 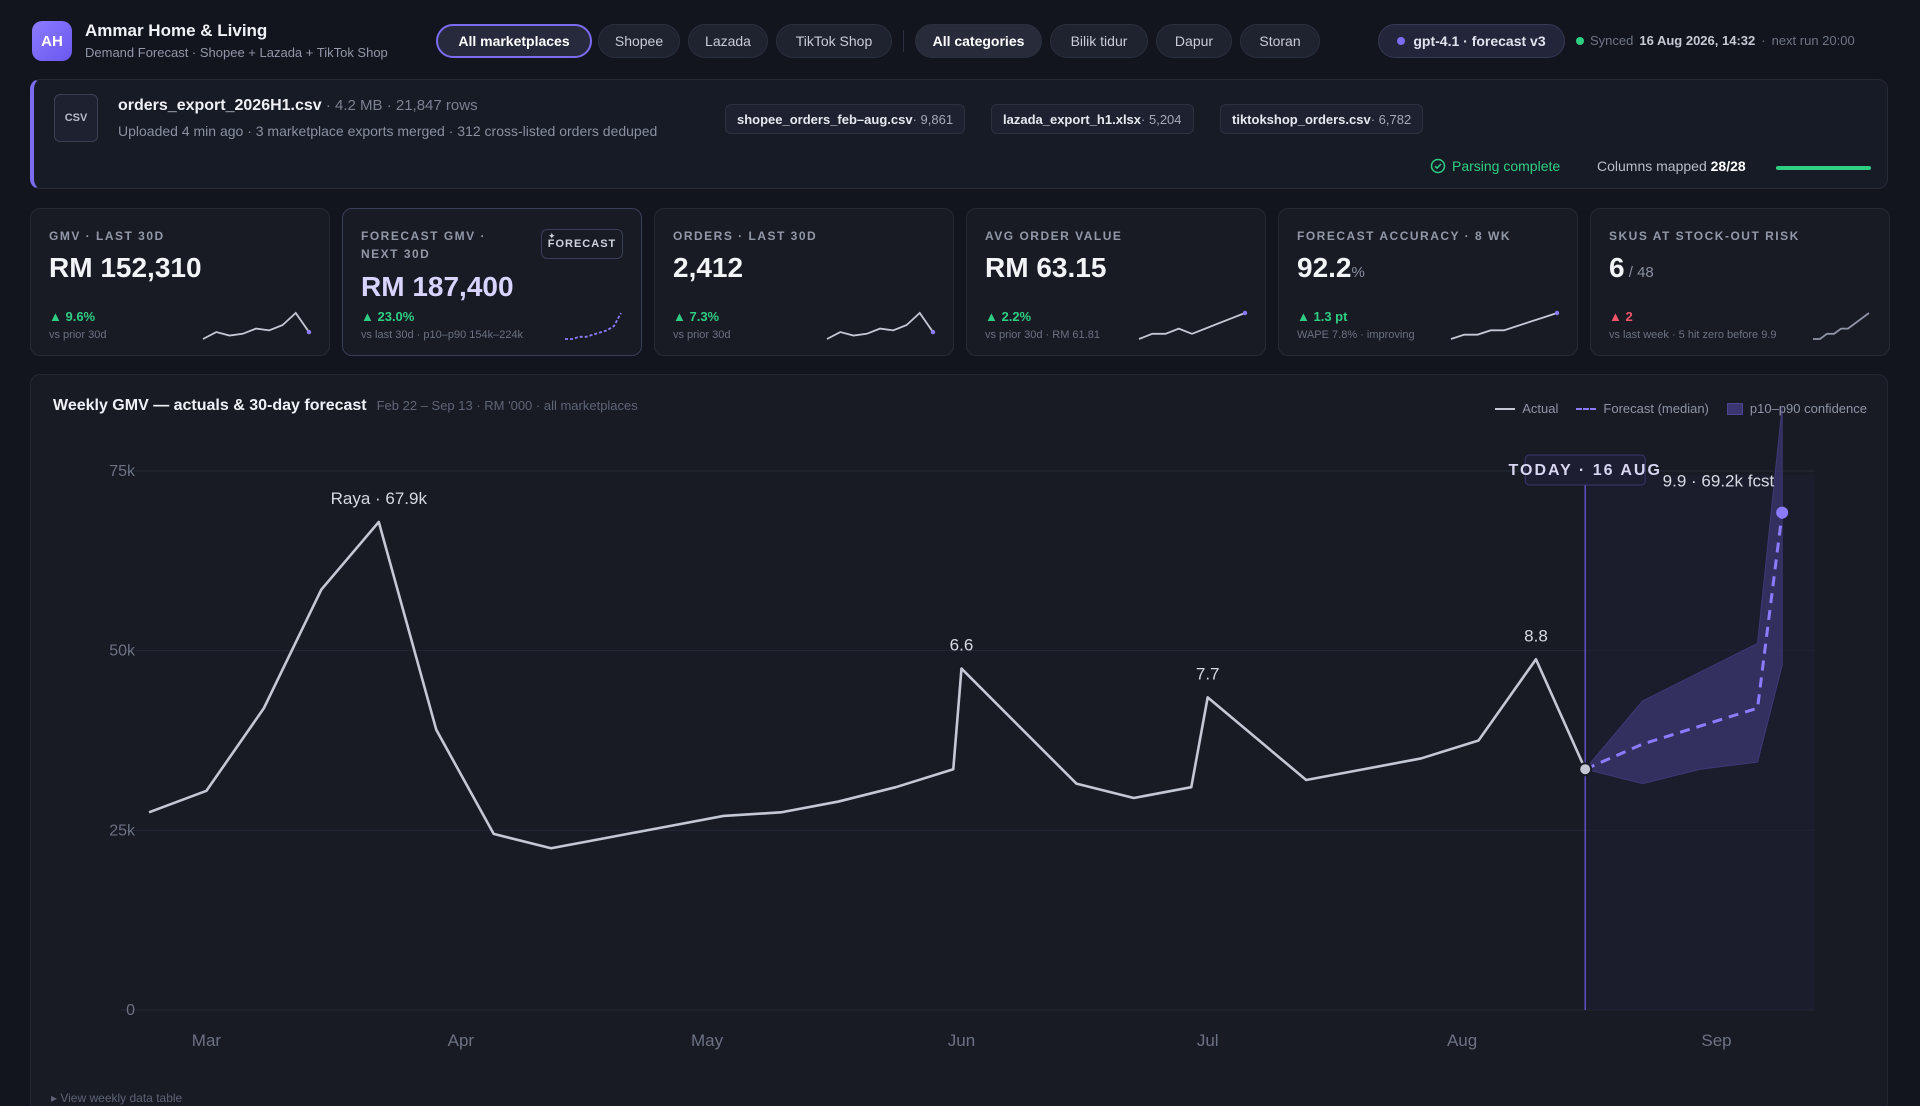 I want to click on filter-all-marketplaces: All marketplaces, so click(x=514, y=41).